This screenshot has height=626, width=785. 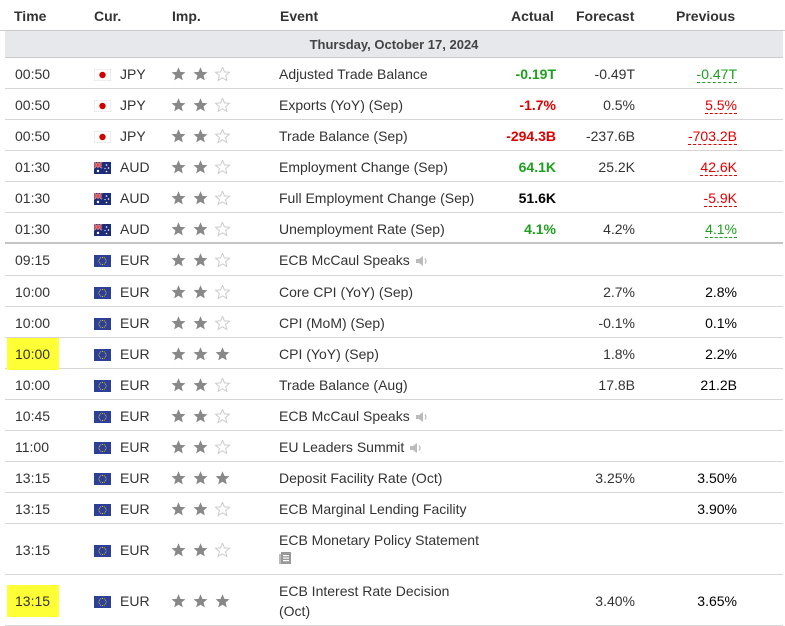 I want to click on event-time: 13:15, so click(x=33, y=478).